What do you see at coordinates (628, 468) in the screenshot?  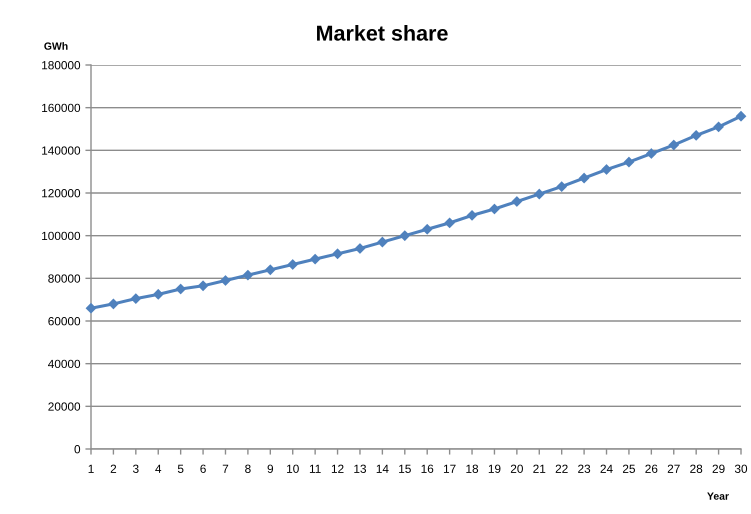 I see `x-tick-label: 25` at bounding box center [628, 468].